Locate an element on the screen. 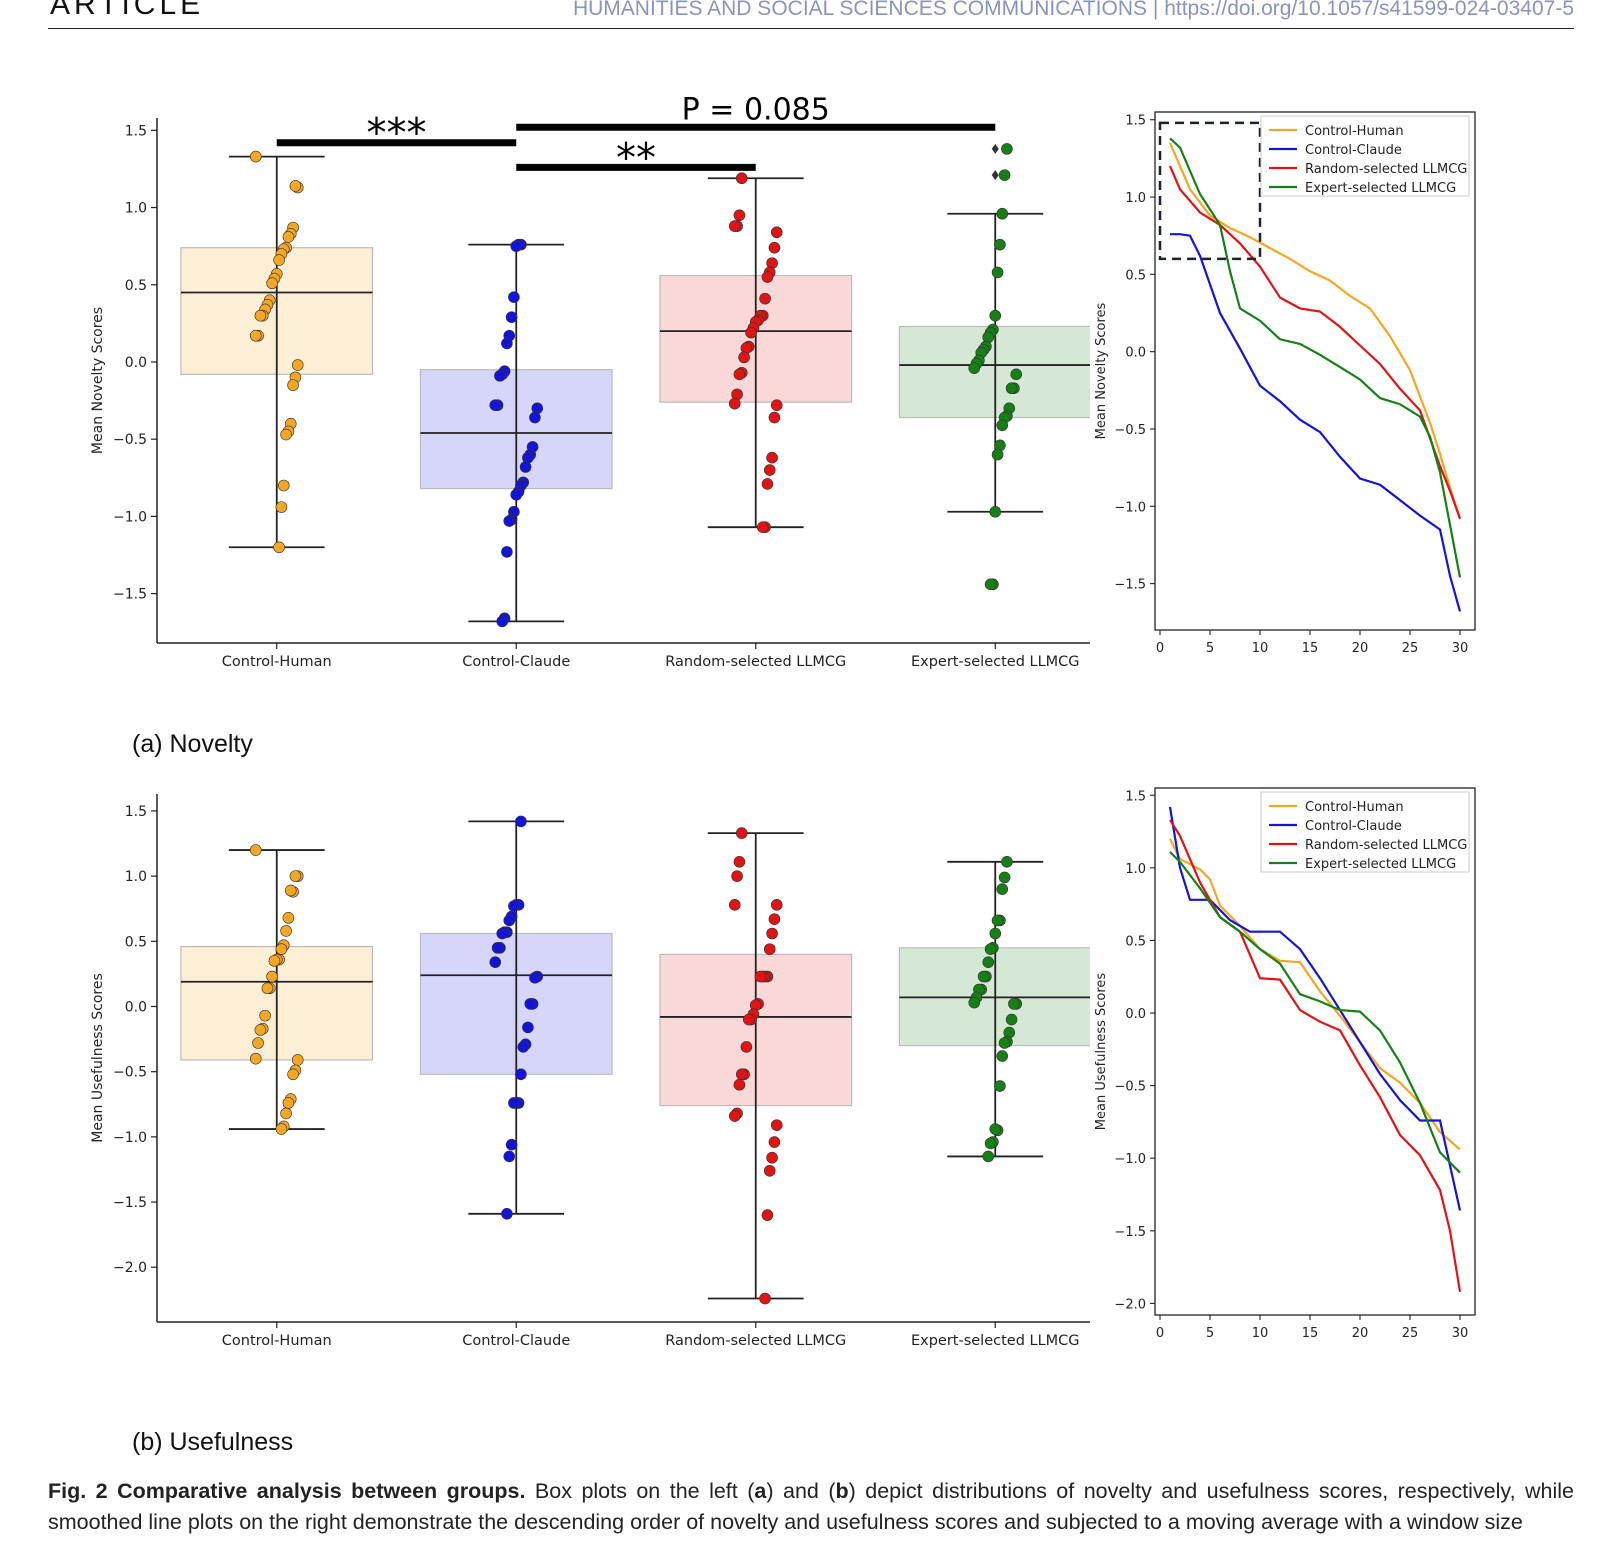 This screenshot has height=1545, width=1622. y-tick-label: 1.5 is located at coordinates (136, 812).